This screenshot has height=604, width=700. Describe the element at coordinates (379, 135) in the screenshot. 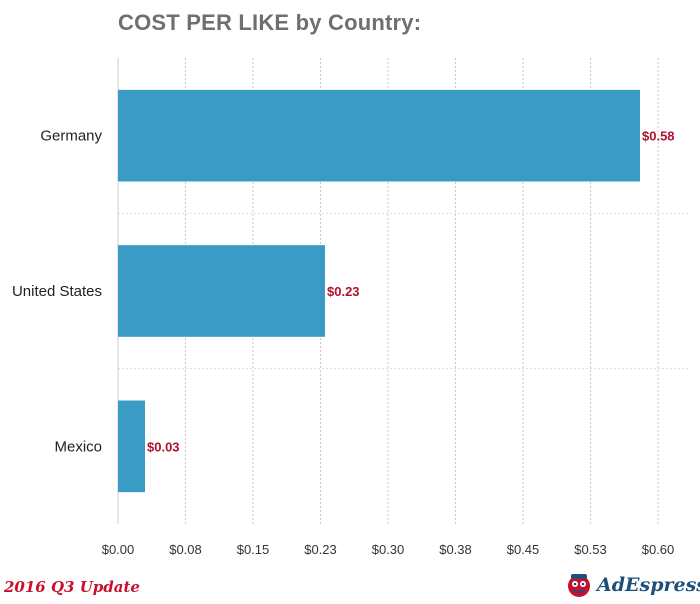

I see `bar-germany` at that location.